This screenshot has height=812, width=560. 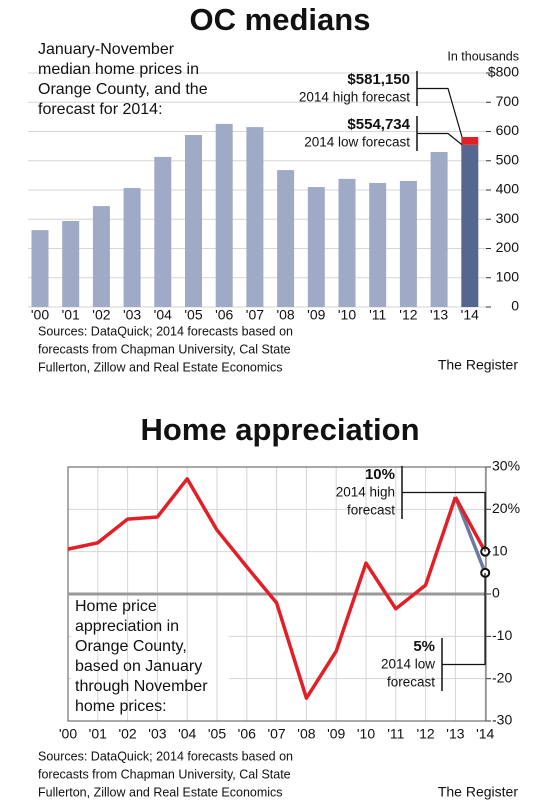 I want to click on y-tick-label: 600, so click(x=508, y=130).